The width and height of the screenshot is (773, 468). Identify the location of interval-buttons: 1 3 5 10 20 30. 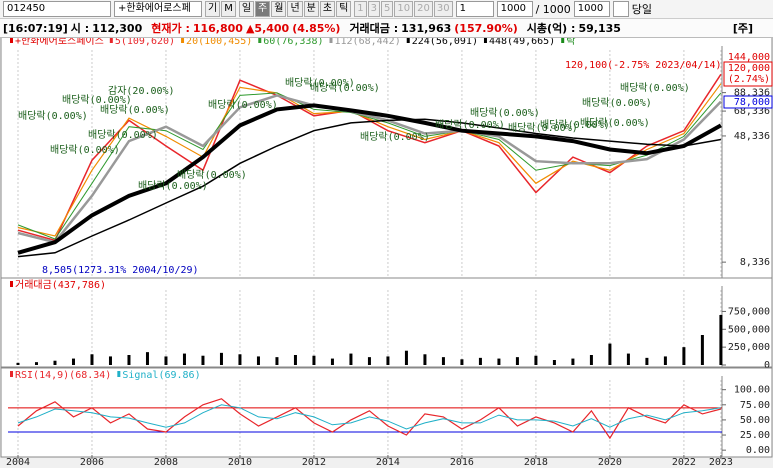
(403, 9).